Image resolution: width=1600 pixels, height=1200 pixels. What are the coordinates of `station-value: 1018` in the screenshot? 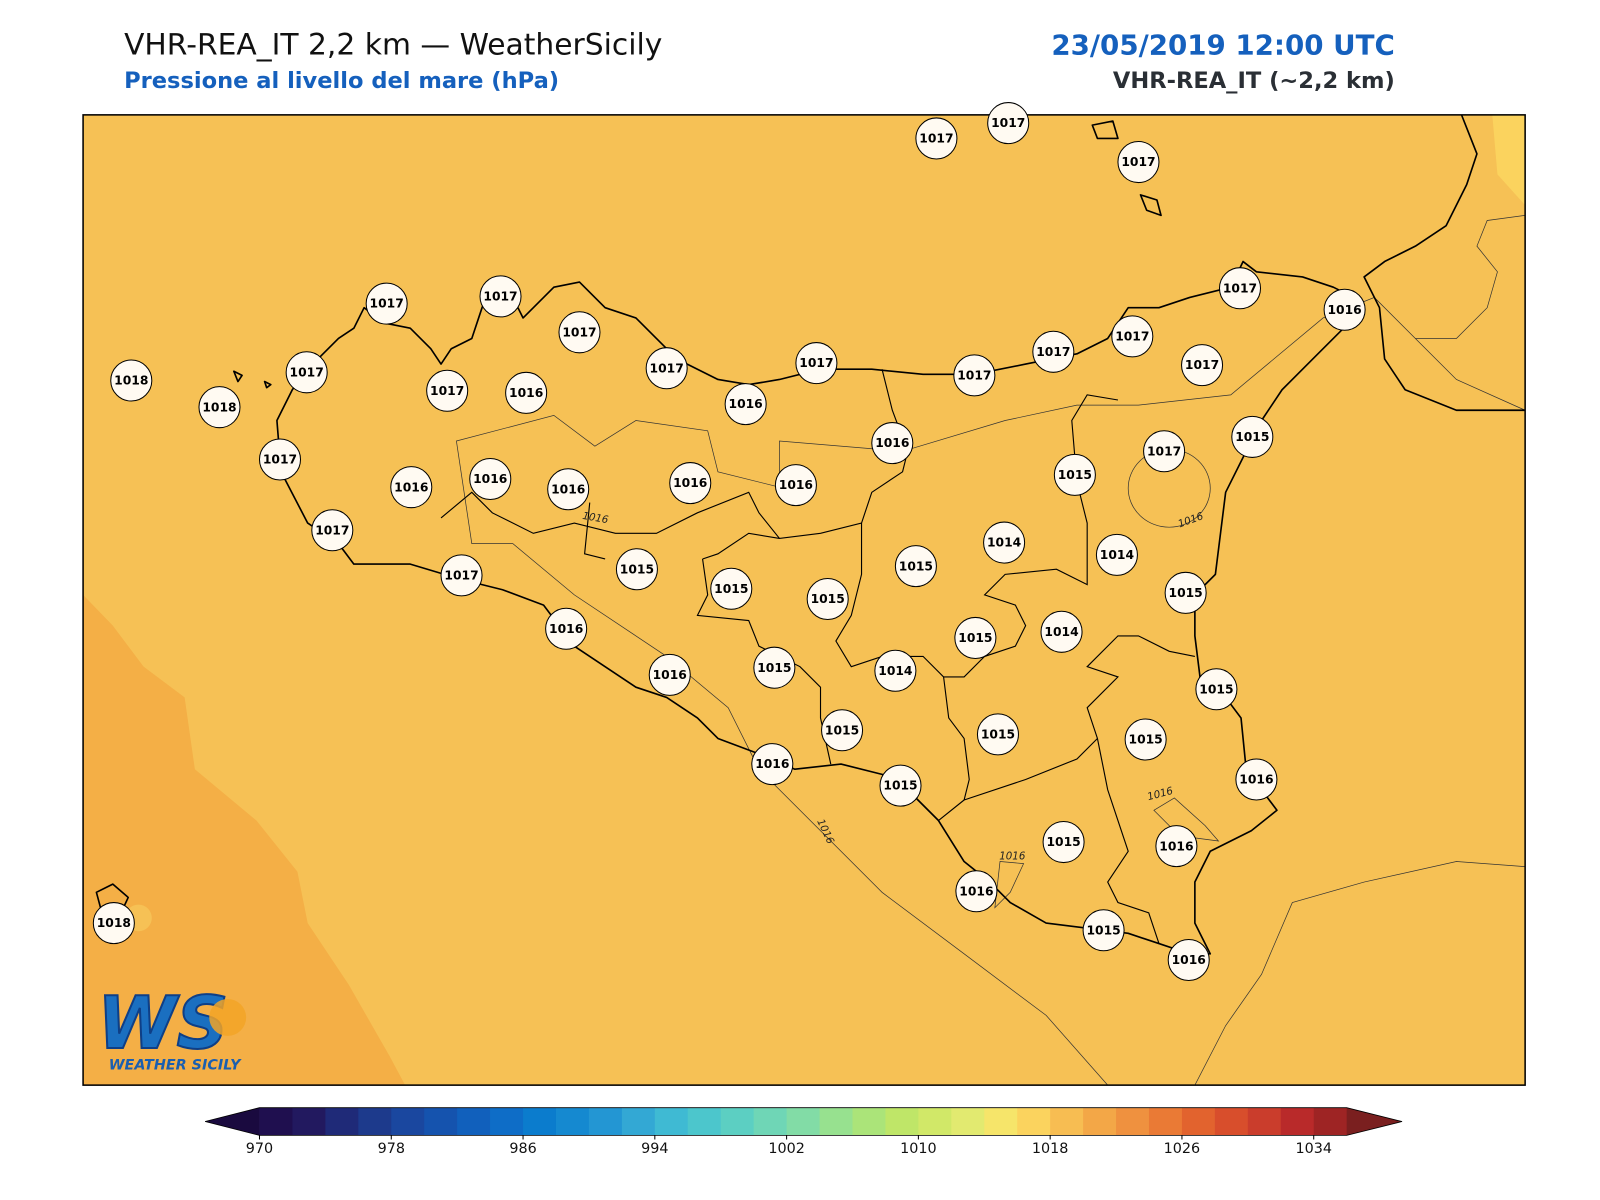 It's located at (114, 923).